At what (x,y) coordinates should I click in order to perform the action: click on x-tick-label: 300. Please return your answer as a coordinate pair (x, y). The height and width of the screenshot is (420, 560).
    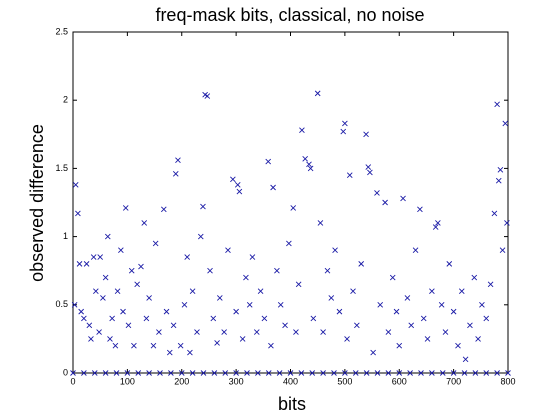
    Looking at the image, I should click on (236, 381).